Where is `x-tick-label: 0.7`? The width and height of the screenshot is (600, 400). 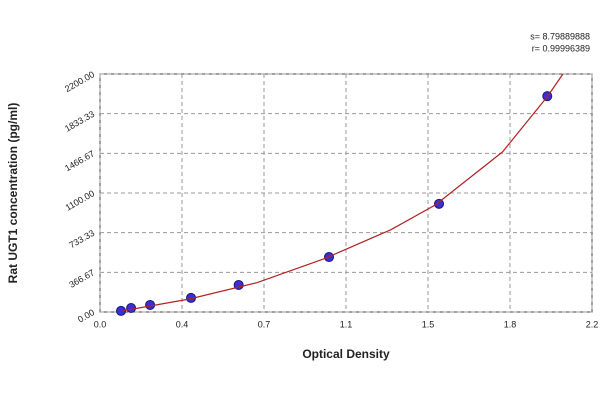 x-tick-label: 0.7 is located at coordinates (264, 324).